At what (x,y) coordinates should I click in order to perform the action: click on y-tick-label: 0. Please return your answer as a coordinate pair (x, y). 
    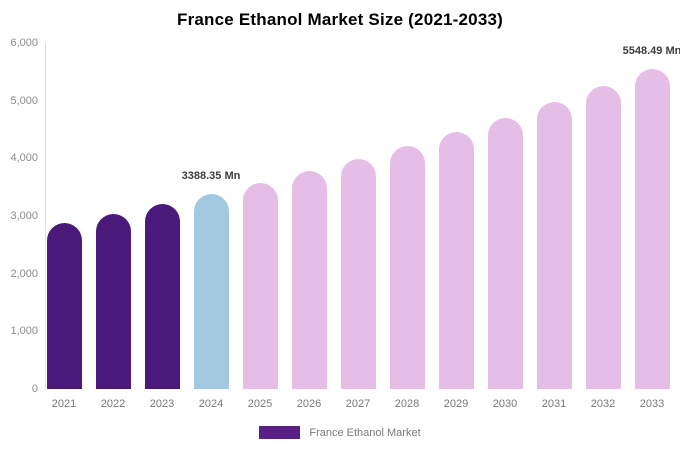
    Looking at the image, I should click on (34, 389).